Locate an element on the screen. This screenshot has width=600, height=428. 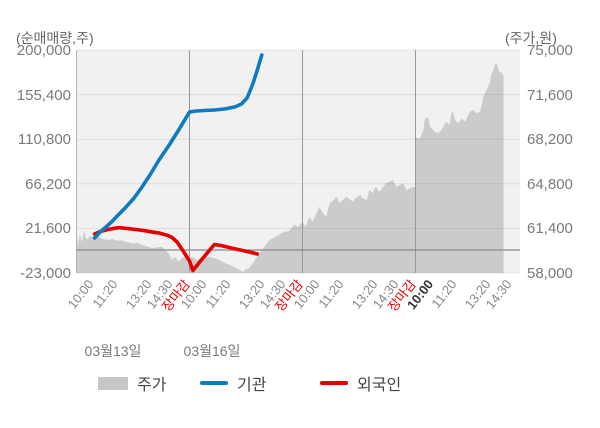
legend-item-price: 주가 is located at coordinates (132, 383).